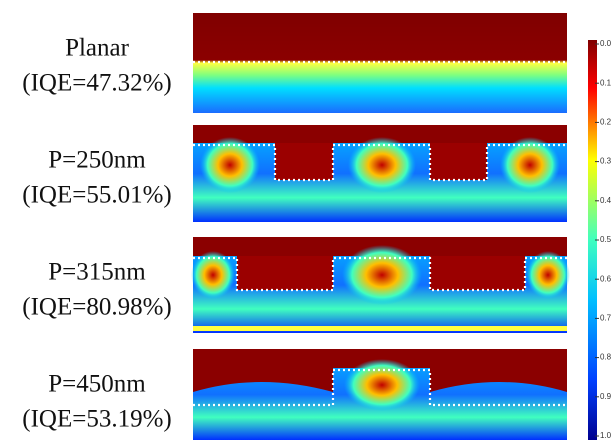 The width and height of the screenshot is (613, 448). I want to click on panel-iqe: (IQE=80.98%), so click(96, 307).